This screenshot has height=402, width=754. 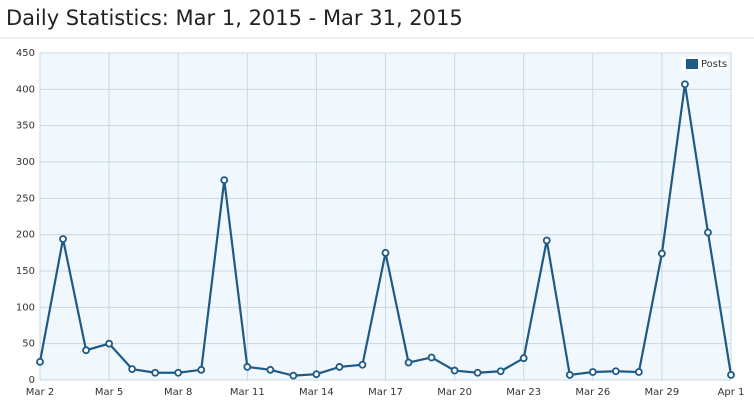 I want to click on x-tick-label: Apr 1, so click(x=731, y=392).